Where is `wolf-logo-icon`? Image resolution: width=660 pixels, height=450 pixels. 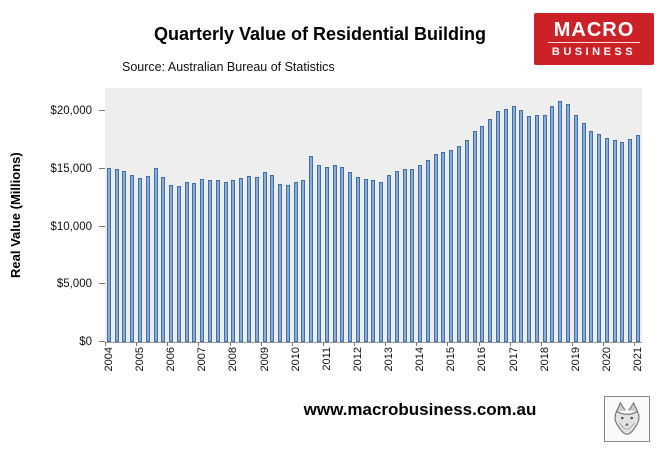
wolf-logo-icon is located at coordinates (627, 418).